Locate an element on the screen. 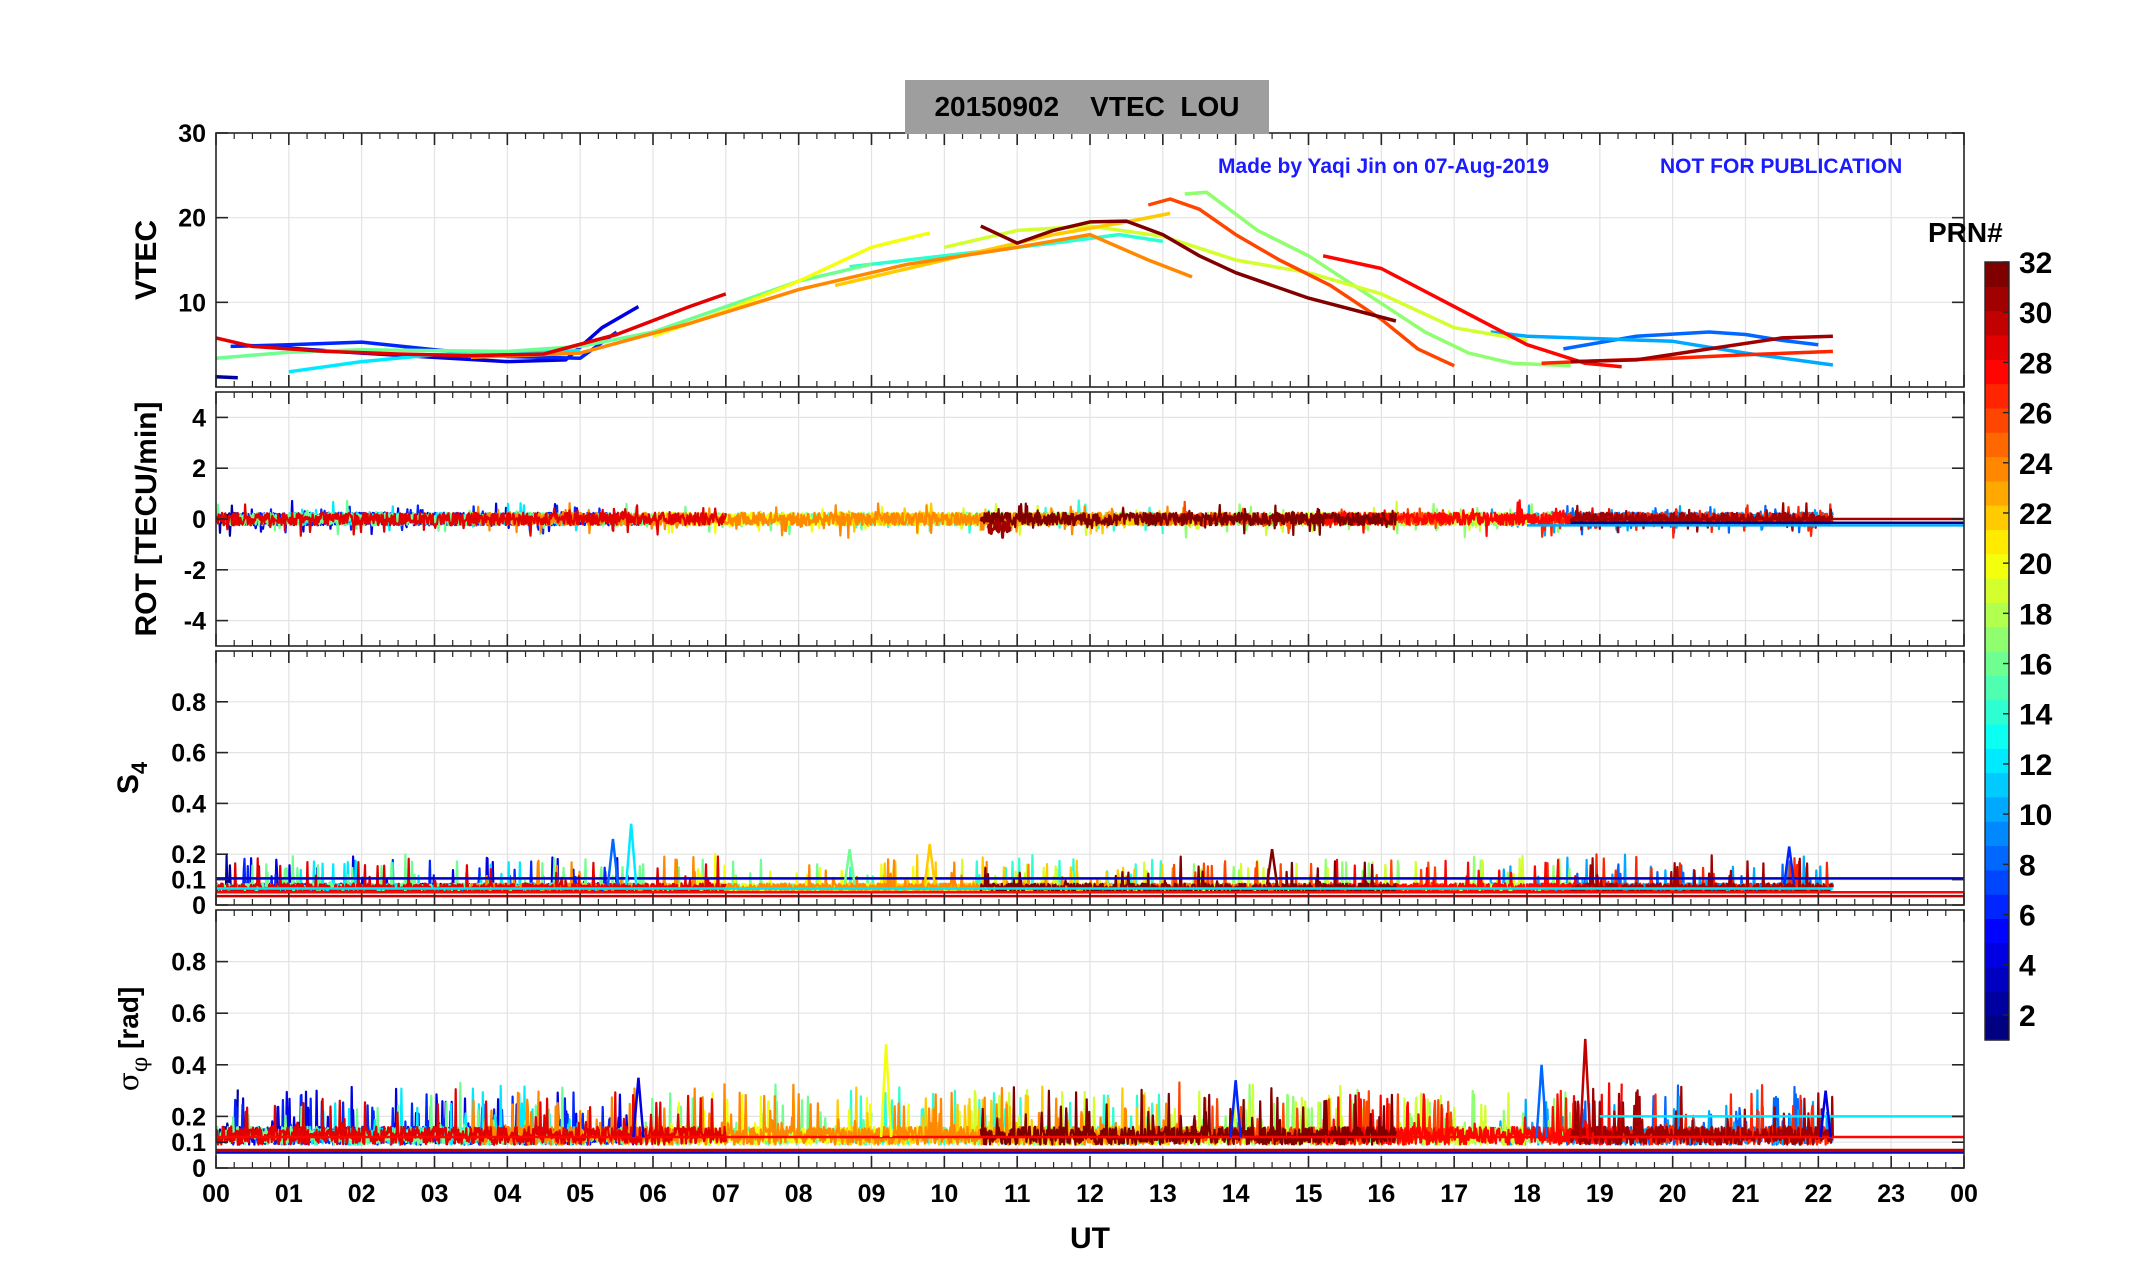 This screenshot has height=1286, width=2153. colorbar-tick-label: 6 is located at coordinates (2027, 916).